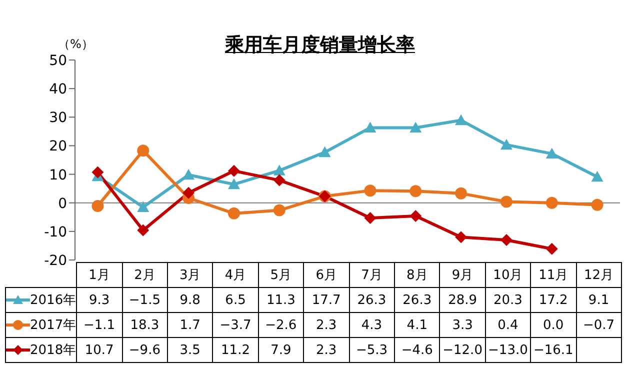 The height and width of the screenshot is (365, 640). What do you see at coordinates (145, 275) in the screenshot?
I see `x-tick-label: 2月` at bounding box center [145, 275].